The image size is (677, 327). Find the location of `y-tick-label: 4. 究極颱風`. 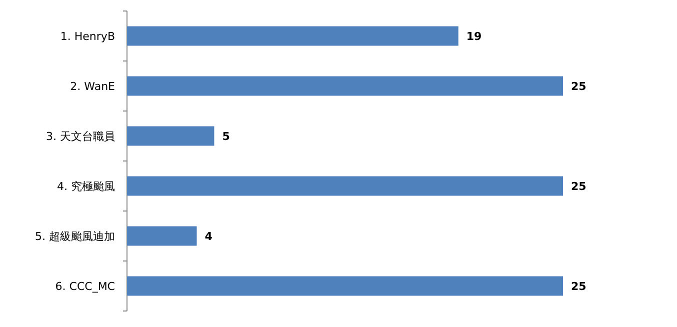

y-tick-label: 4. 究極颱風 is located at coordinates (86, 186).